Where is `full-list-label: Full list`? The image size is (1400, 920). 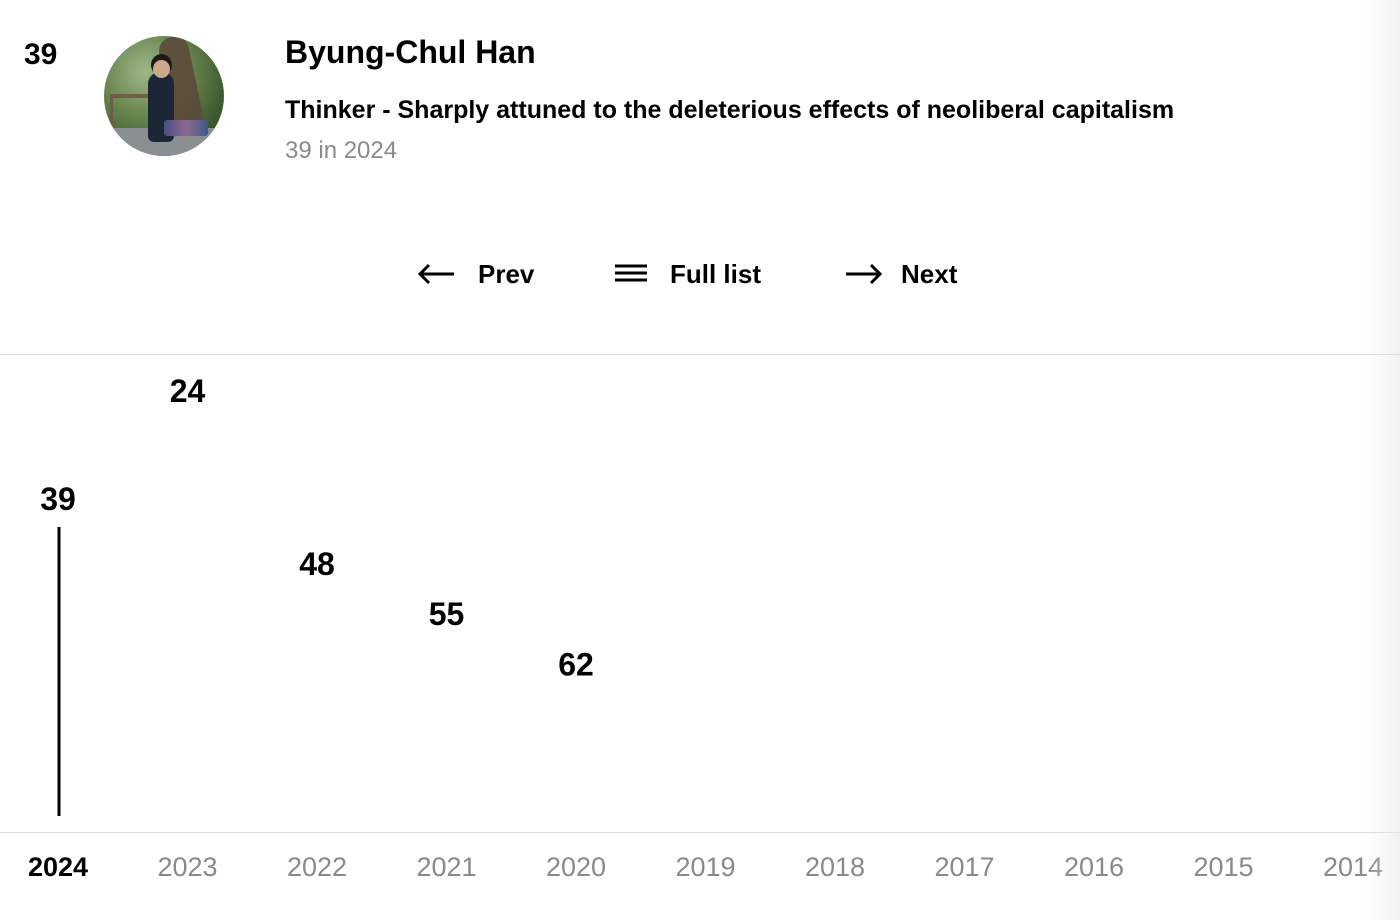 full-list-label: Full list is located at coordinates (715, 273).